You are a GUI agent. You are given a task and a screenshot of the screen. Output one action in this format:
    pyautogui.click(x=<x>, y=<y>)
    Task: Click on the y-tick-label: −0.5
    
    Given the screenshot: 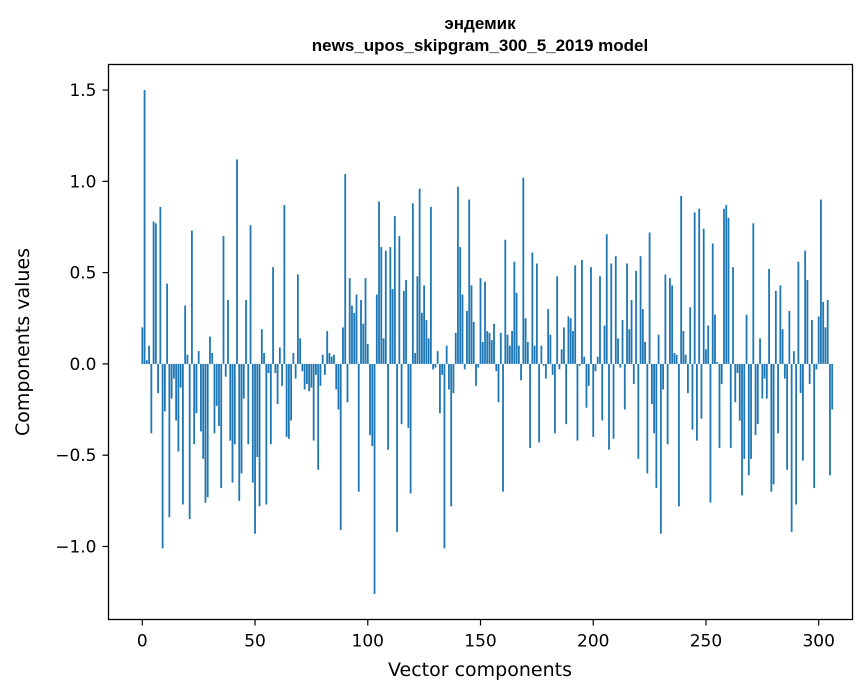 What is the action you would take?
    pyautogui.click(x=75, y=456)
    